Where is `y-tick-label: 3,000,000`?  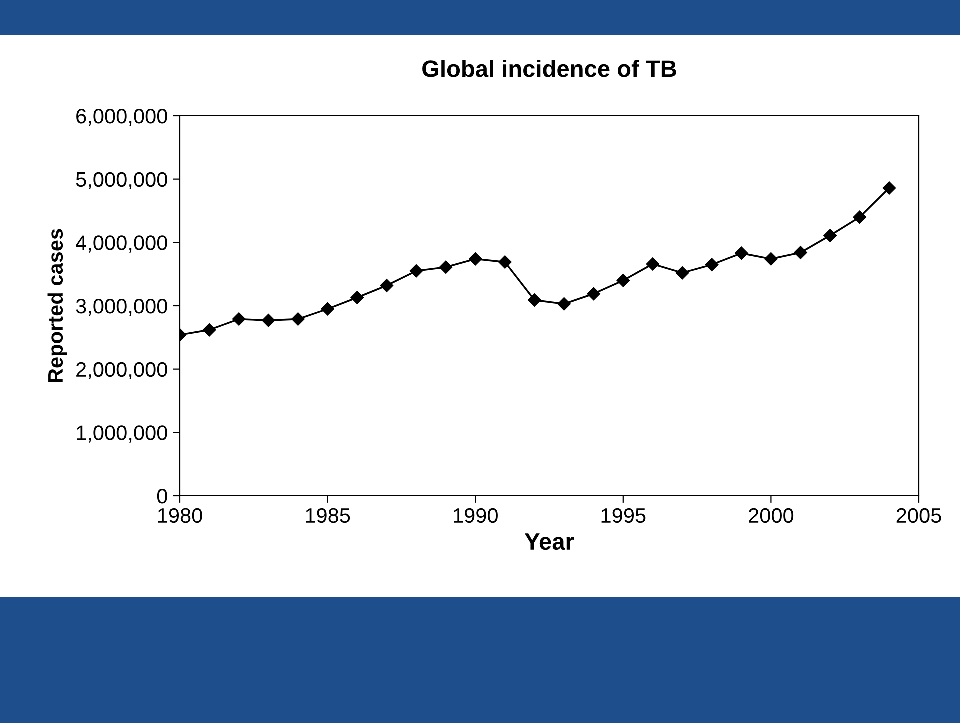
y-tick-label: 3,000,000 is located at coordinates (122, 307).